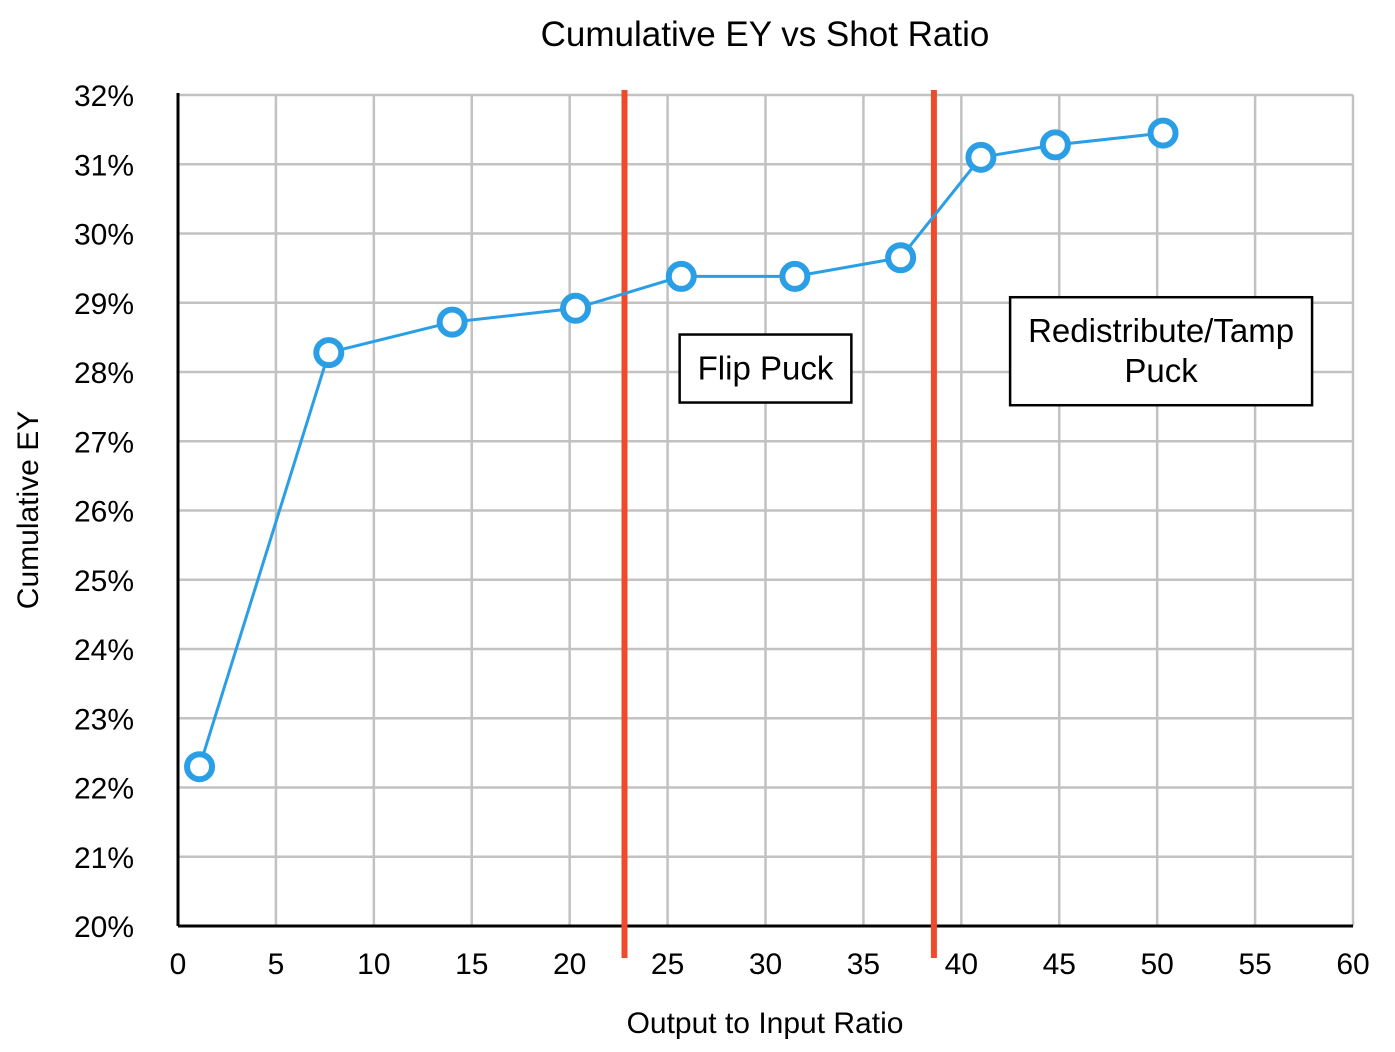 Image resolution: width=1395 pixels, height=1052 pixels. Describe the element at coordinates (1161, 330) in the screenshot. I see `annotation-text: Redistribute/Tamp` at that location.